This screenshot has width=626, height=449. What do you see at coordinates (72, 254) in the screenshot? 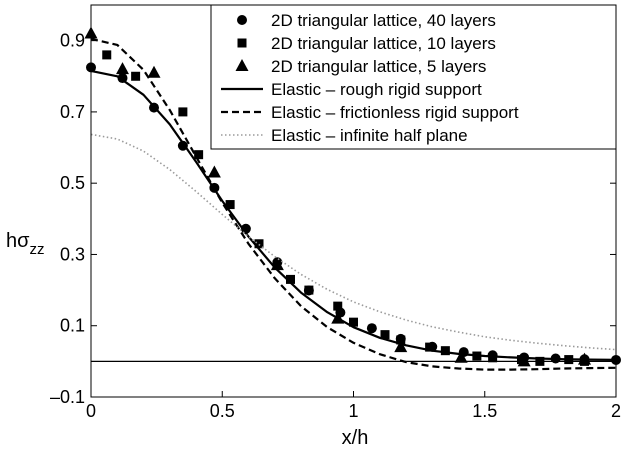
I see `y-tick-label: 0.3` at bounding box center [72, 254].